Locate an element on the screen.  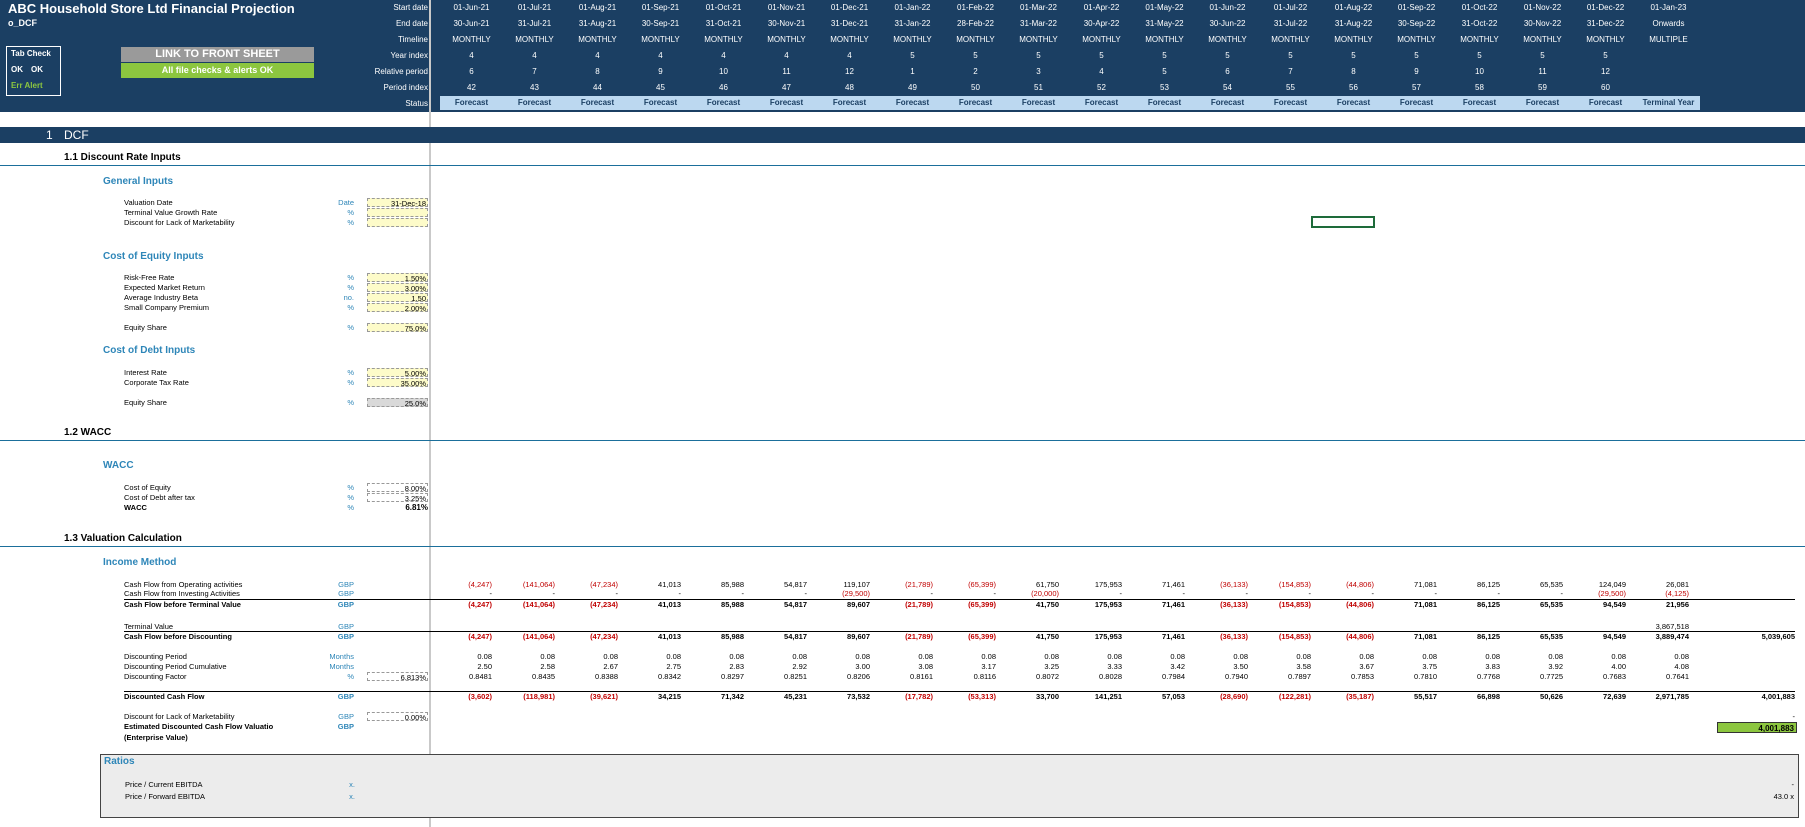
header-rel-17: 11 is located at coordinates (1542, 71).